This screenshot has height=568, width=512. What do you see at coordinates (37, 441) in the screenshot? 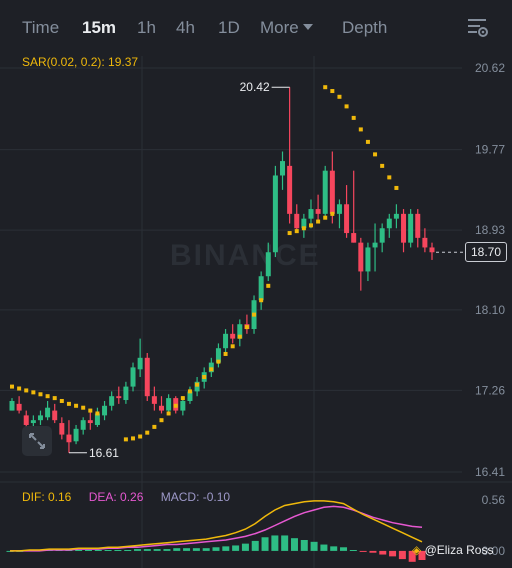
I see `fullscreen-button` at bounding box center [37, 441].